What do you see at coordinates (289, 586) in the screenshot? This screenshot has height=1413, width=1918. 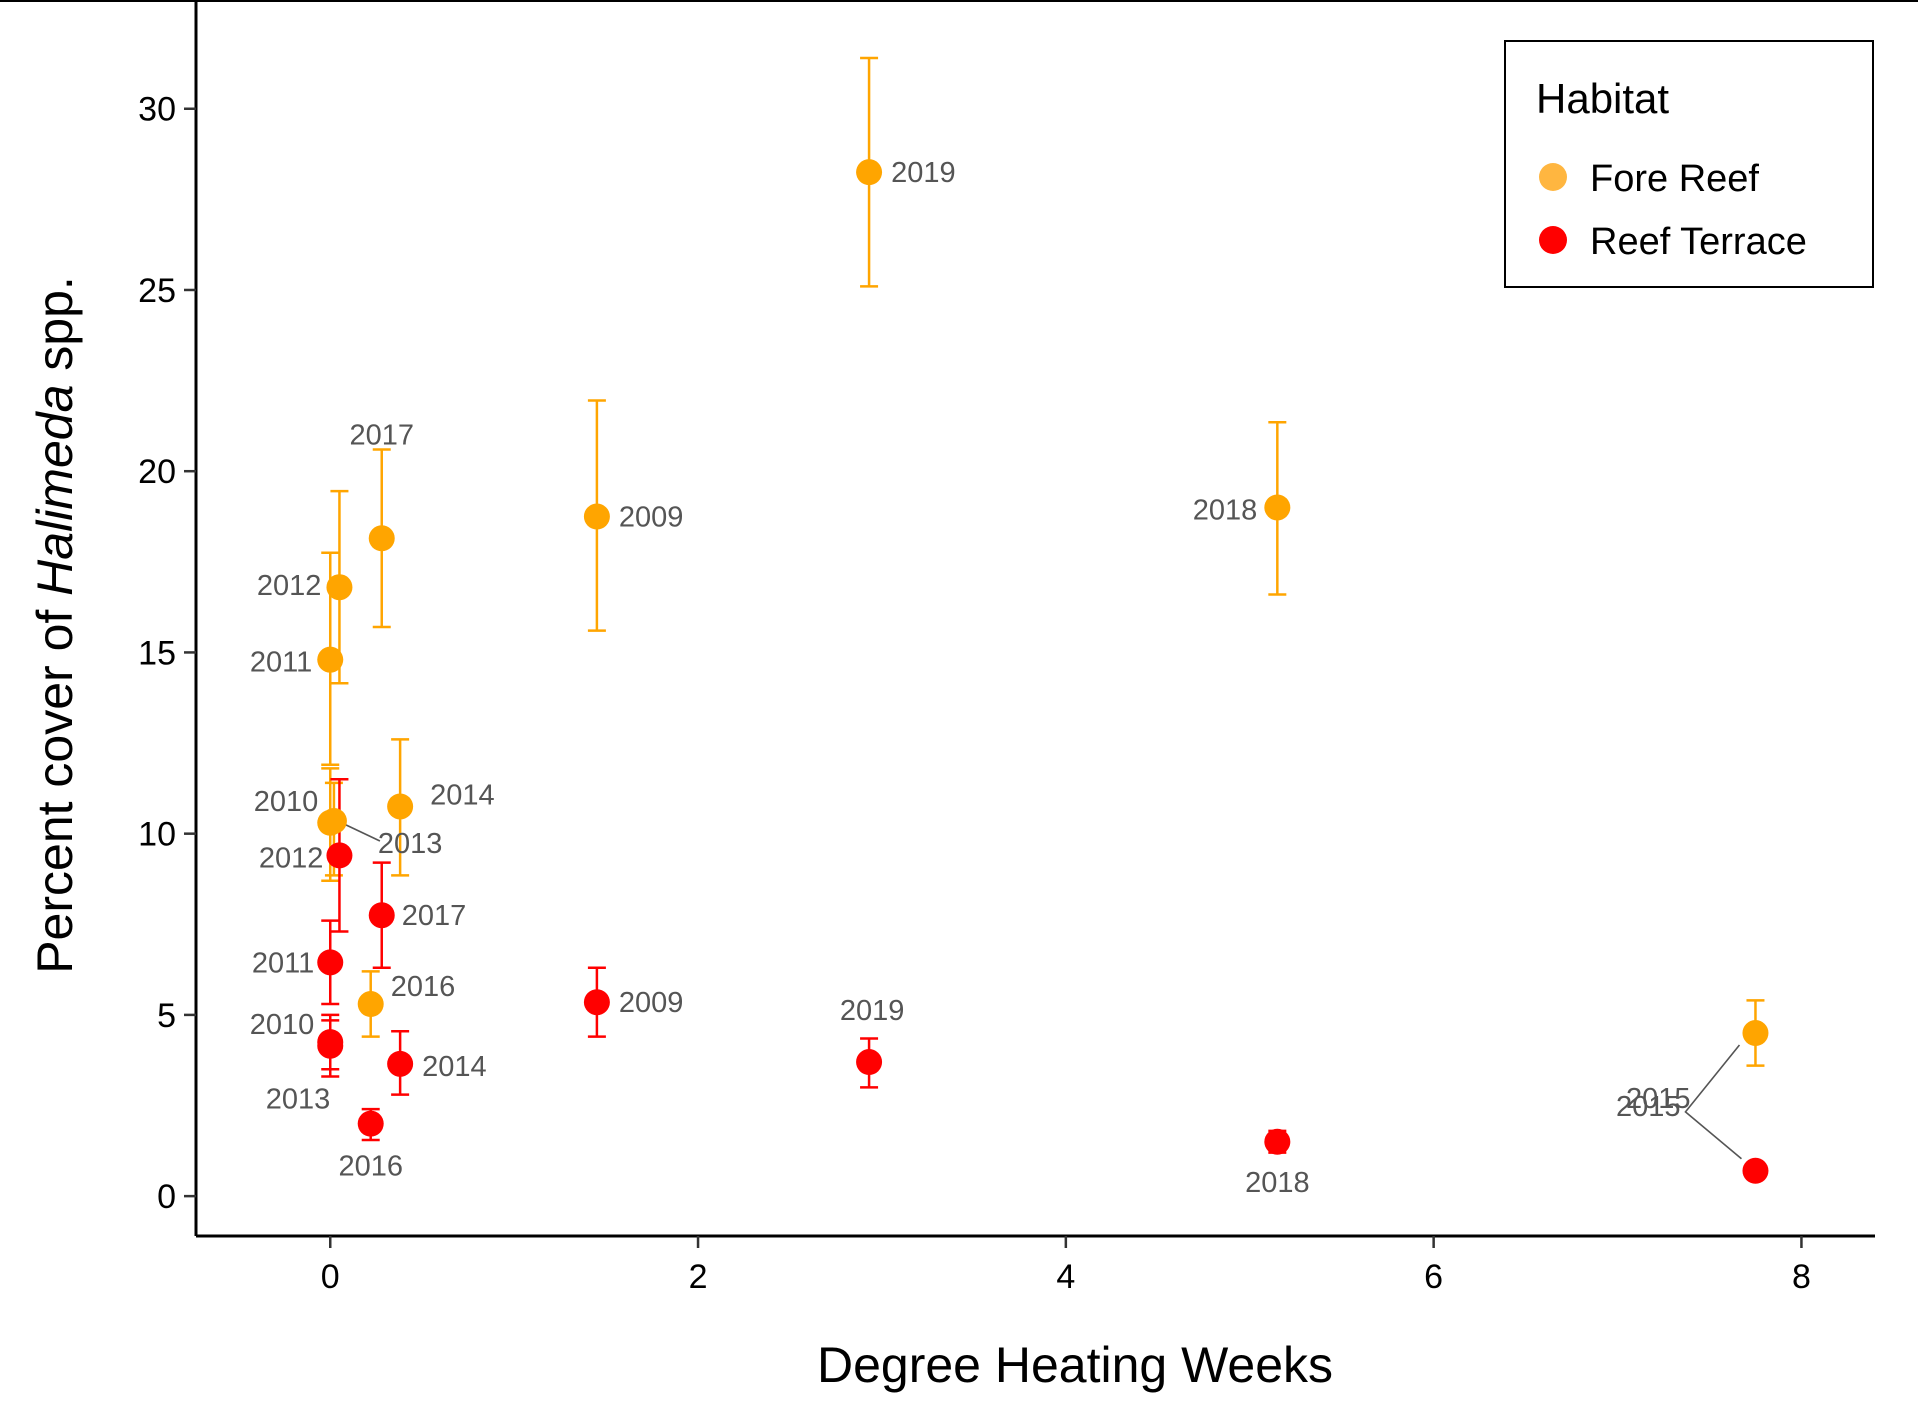 I see `point-label-fore-reef-2012: 2012` at bounding box center [289, 586].